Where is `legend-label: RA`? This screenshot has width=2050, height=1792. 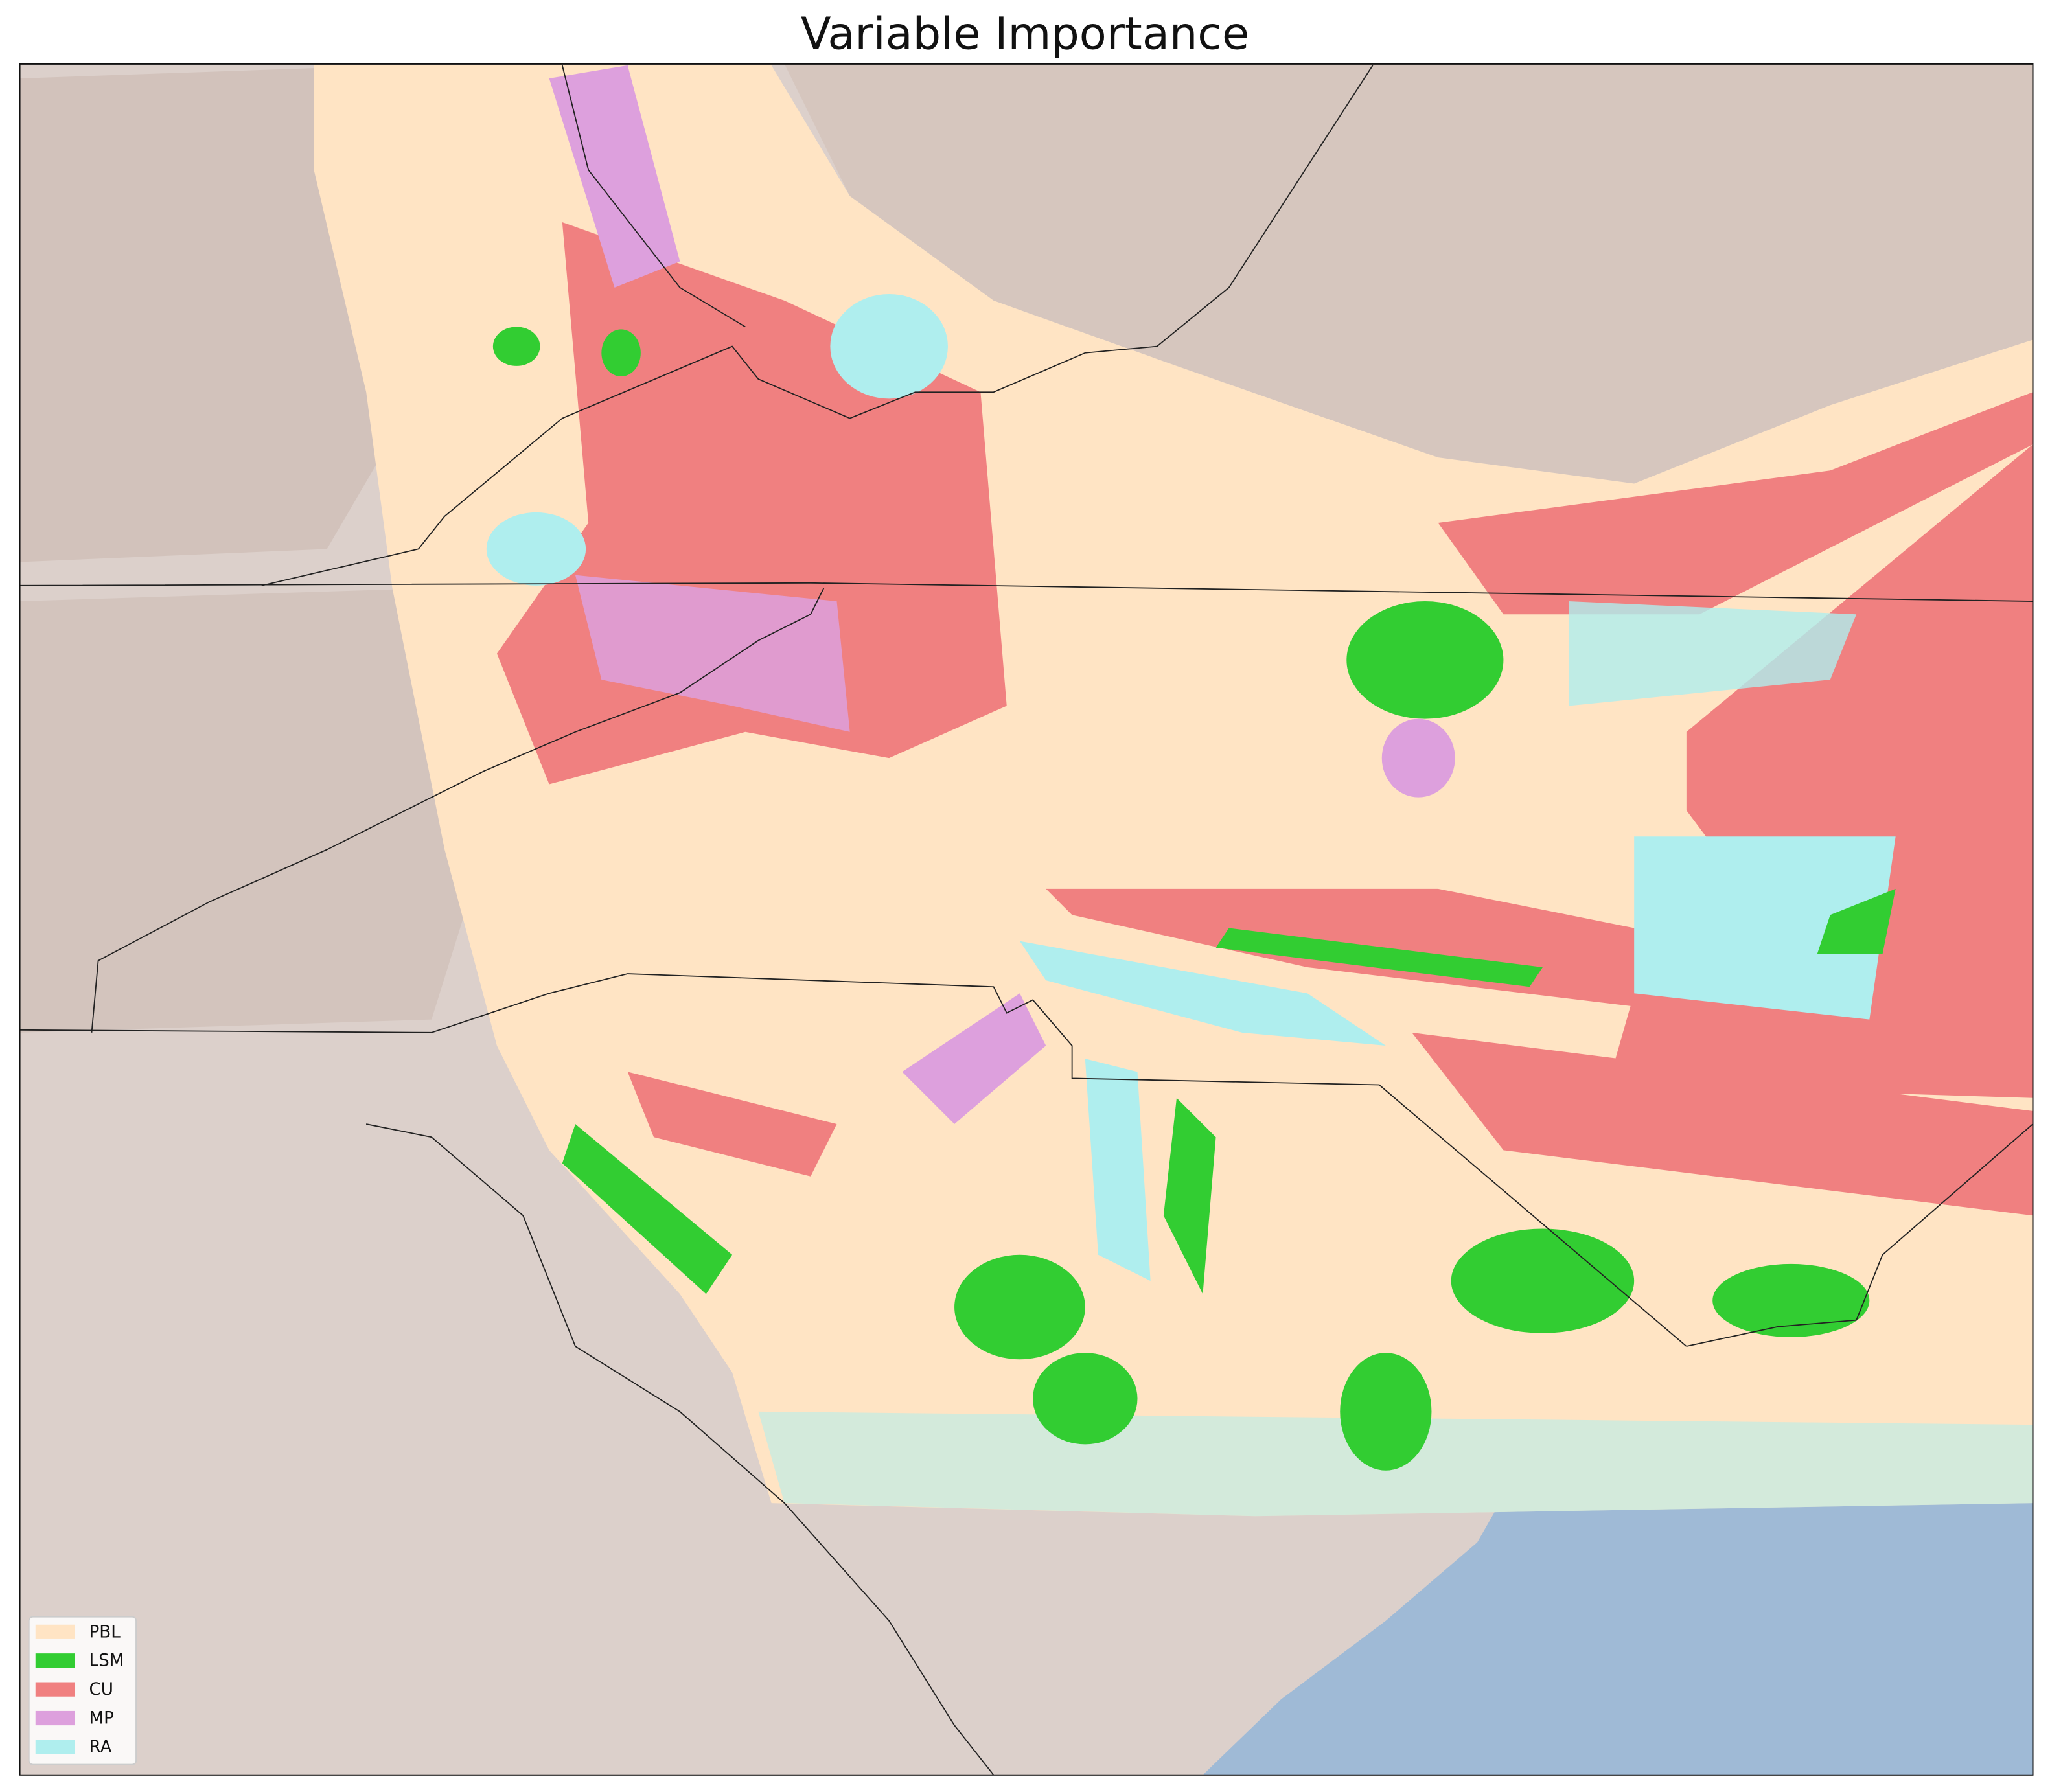 legend-label: RA is located at coordinates (100, 1748).